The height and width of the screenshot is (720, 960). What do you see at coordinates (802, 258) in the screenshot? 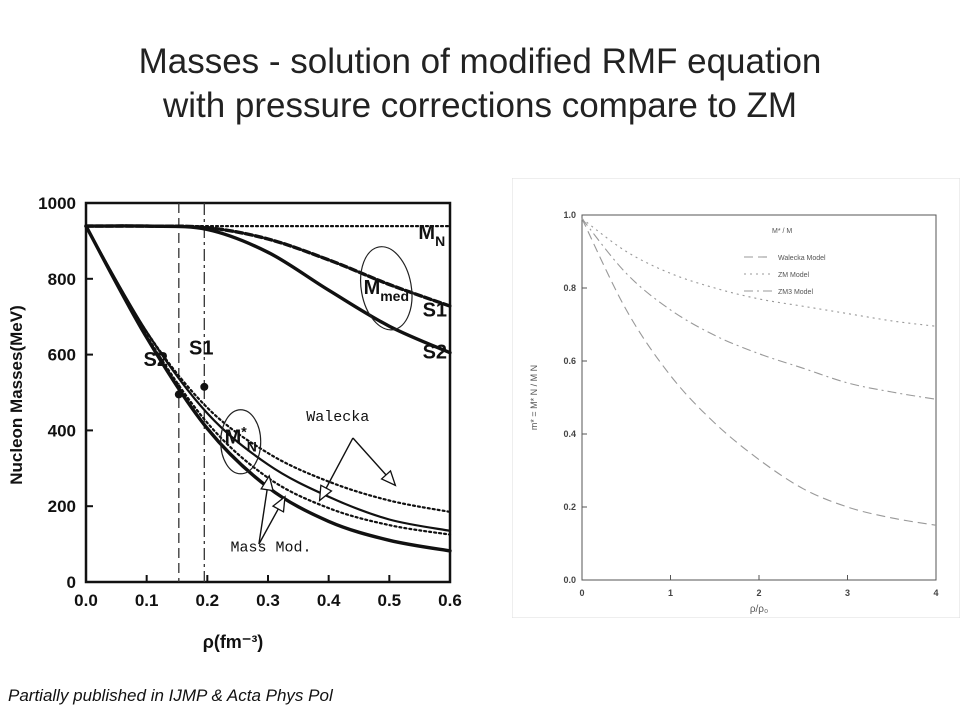
I see `legend-label: Walecka Model` at bounding box center [802, 258].